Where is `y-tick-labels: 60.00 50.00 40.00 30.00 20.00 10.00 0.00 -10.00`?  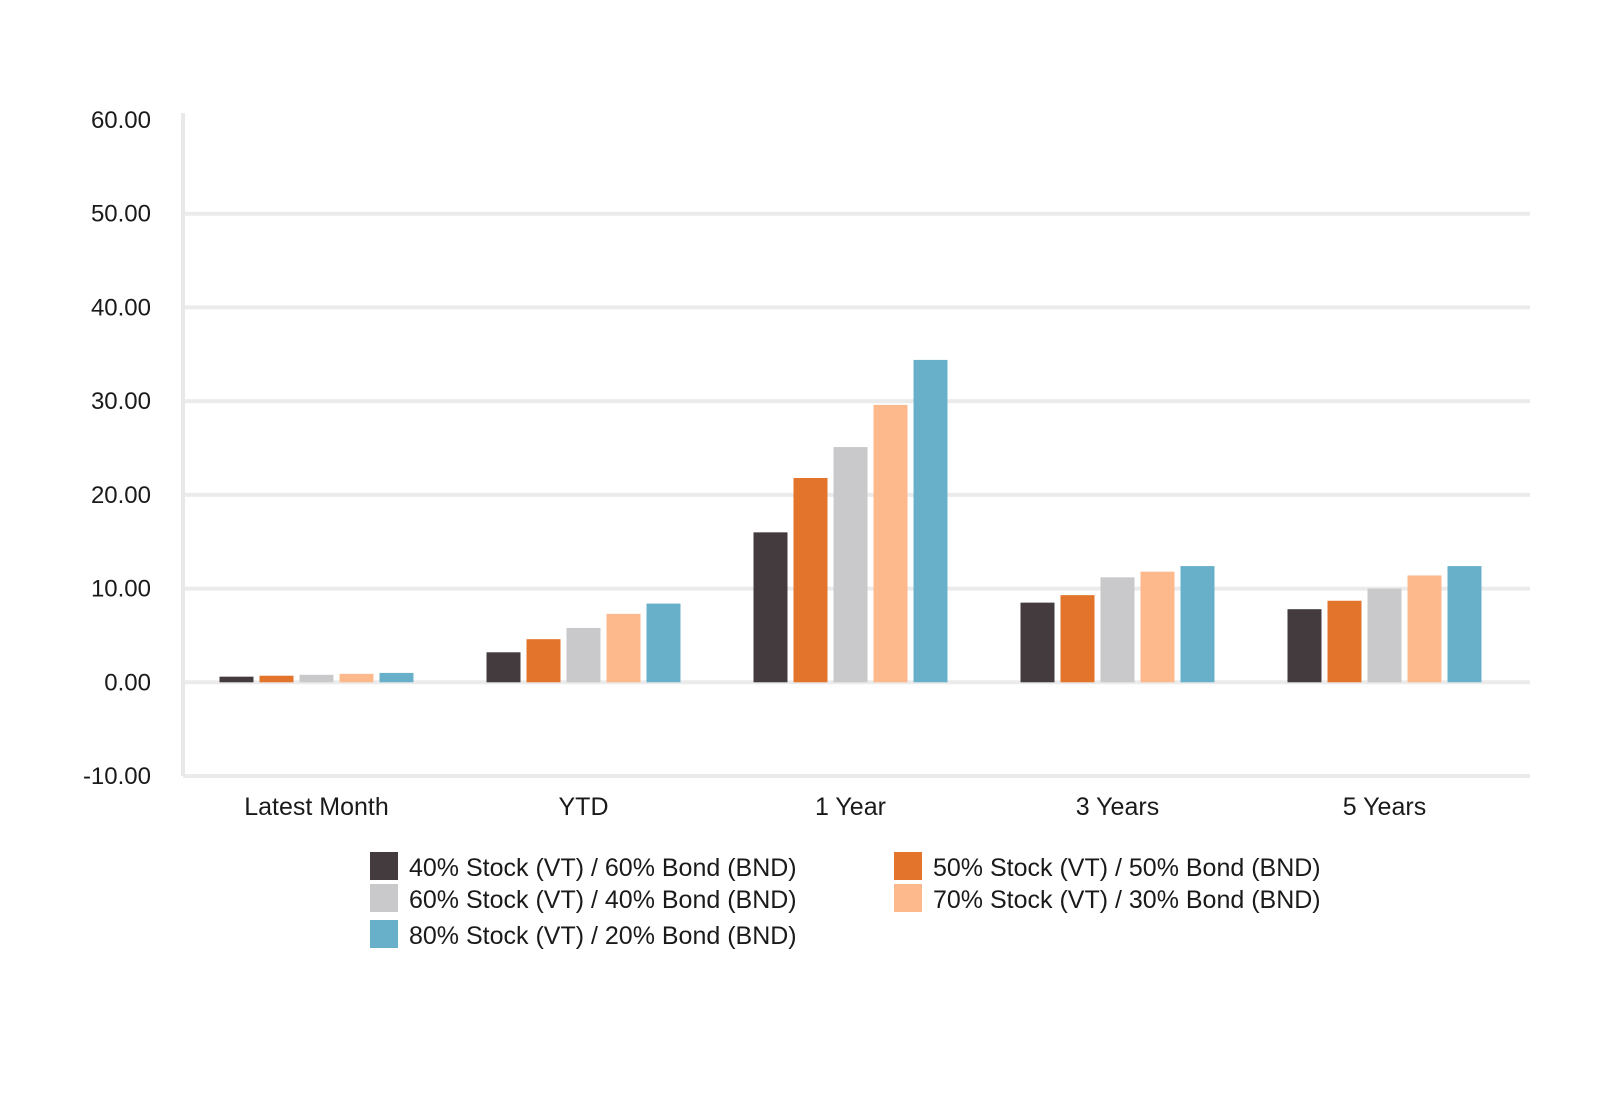
y-tick-labels: 60.00 50.00 40.00 30.00 20.00 10.00 0.00 -10.00 is located at coordinates (117, 448).